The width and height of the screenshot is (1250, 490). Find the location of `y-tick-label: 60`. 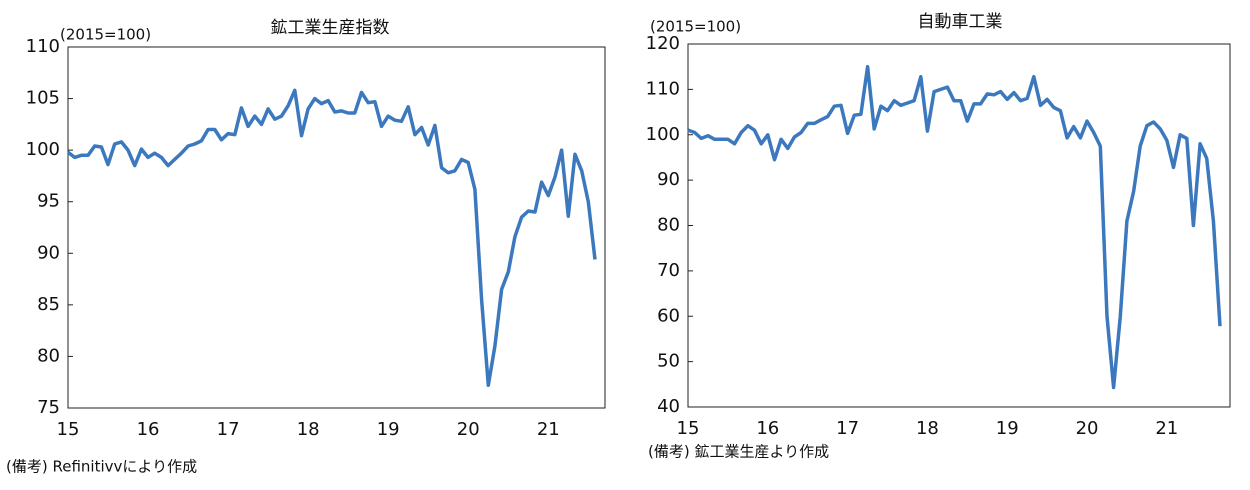

y-tick-label: 60 is located at coordinates (668, 315).